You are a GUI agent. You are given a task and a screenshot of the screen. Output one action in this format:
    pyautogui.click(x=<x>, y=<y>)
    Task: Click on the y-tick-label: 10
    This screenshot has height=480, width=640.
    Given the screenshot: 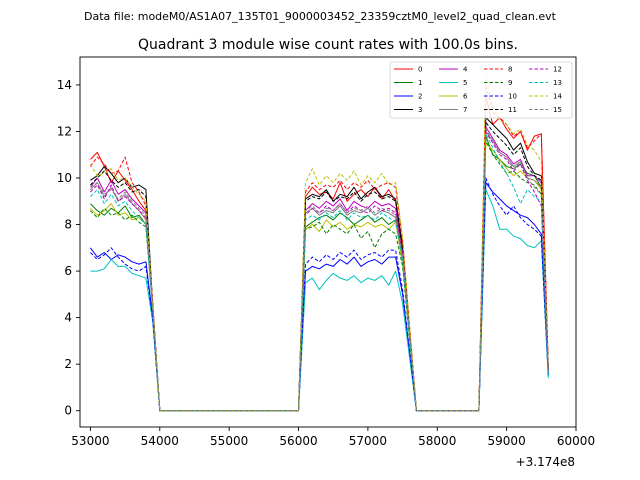 What is the action you would take?
    pyautogui.click(x=64, y=178)
    